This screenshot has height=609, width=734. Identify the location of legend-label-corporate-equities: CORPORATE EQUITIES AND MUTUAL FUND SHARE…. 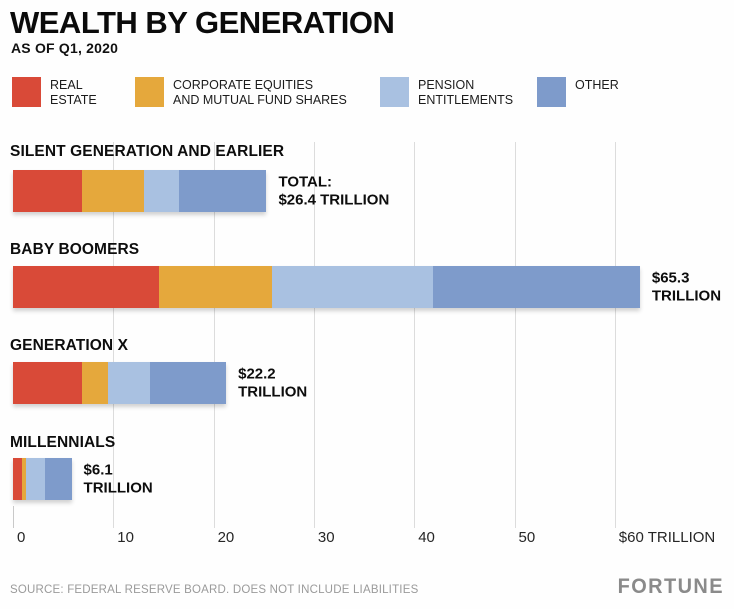
(260, 92).